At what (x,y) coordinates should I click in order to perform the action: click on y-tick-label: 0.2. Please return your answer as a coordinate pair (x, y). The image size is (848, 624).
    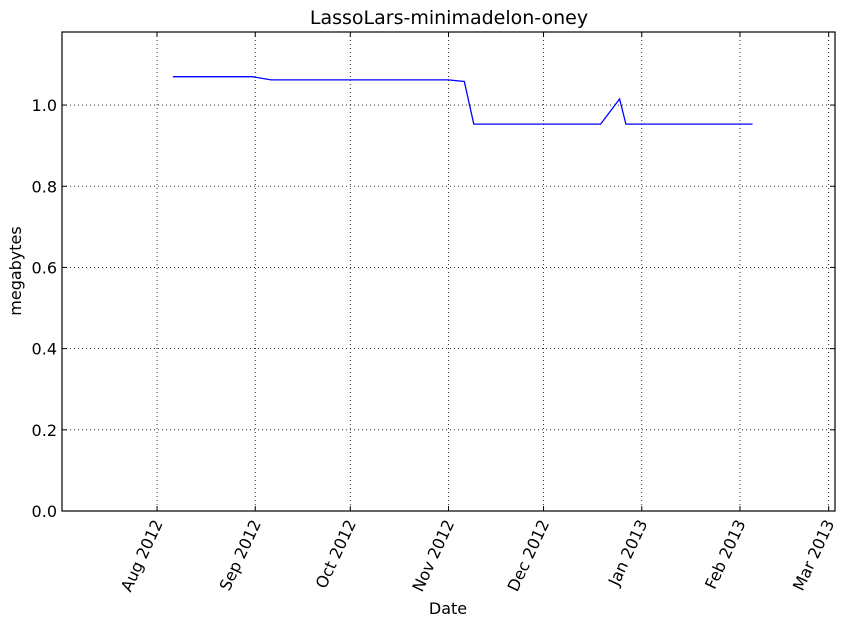
    Looking at the image, I should click on (44, 430).